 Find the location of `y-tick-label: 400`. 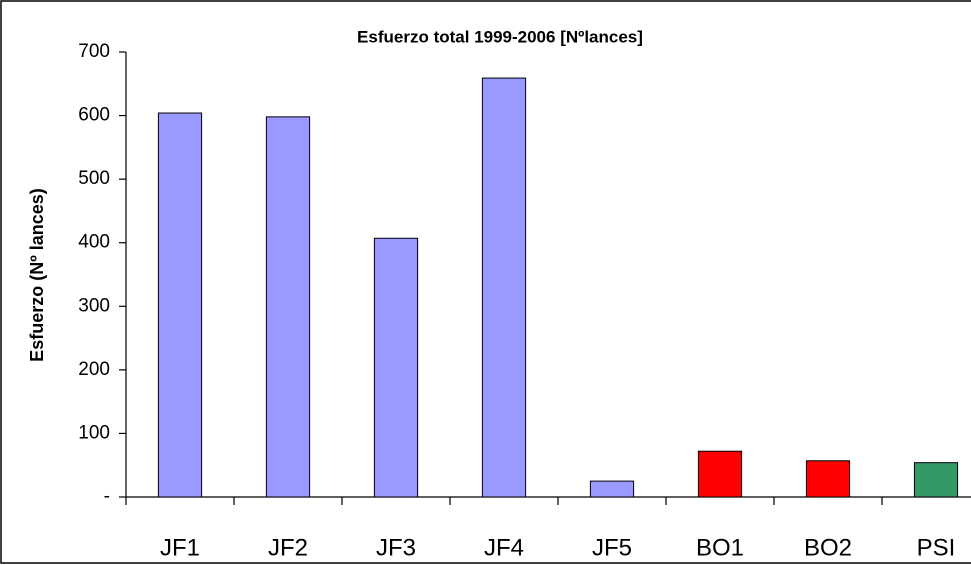

y-tick-label: 400 is located at coordinates (94, 242).